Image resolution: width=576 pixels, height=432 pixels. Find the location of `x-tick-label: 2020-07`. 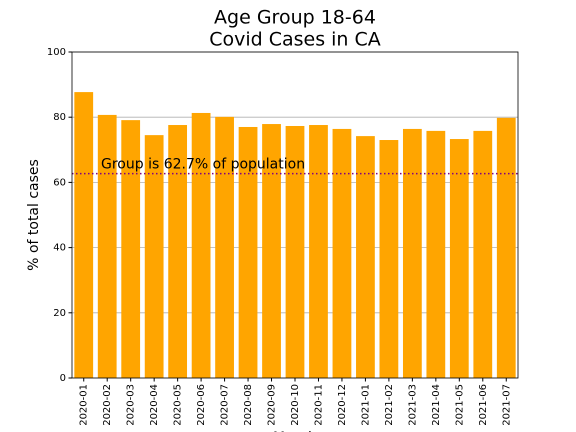

x-tick-label: 2020-07 is located at coordinates (225, 405).